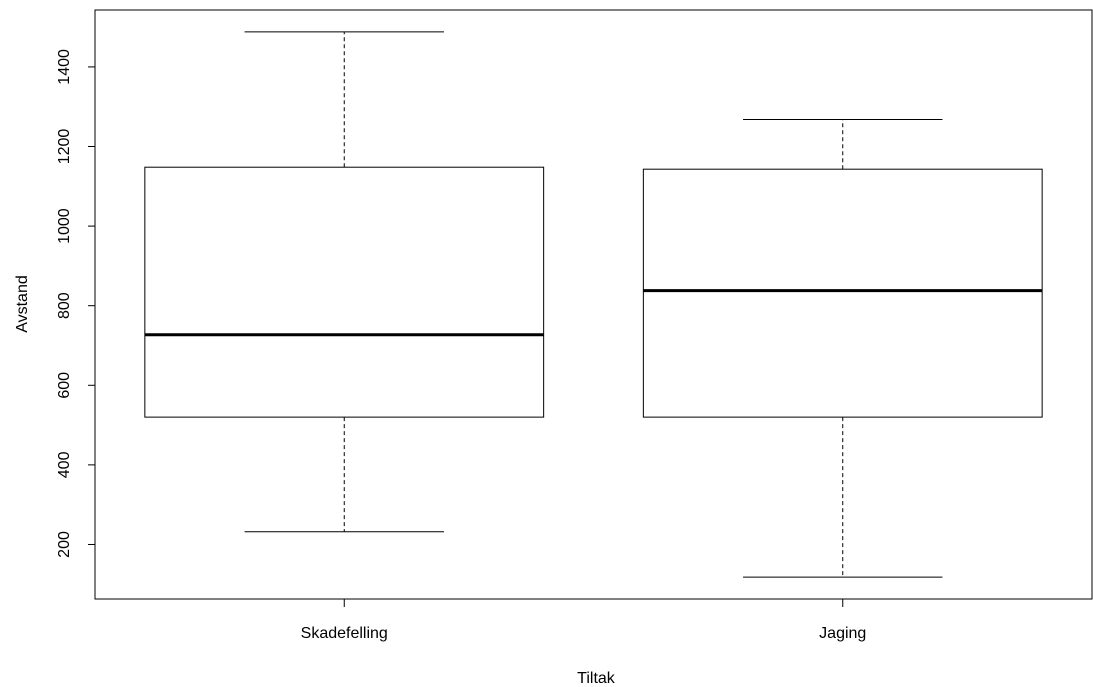  I want to click on y-tick-label: 400, so click(64, 464).